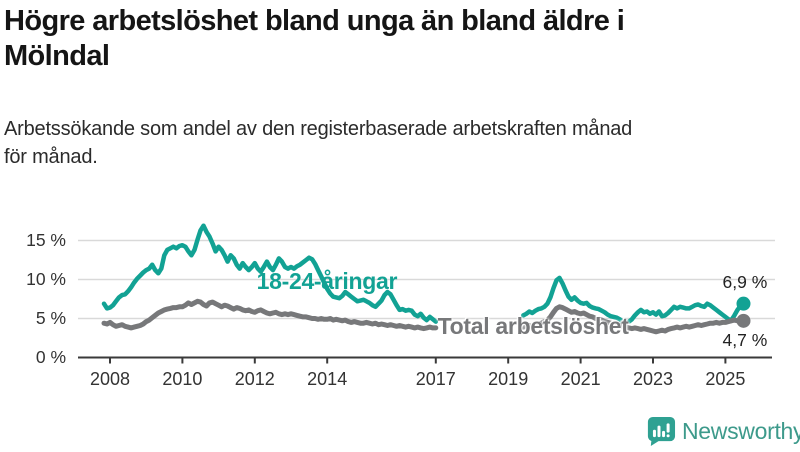  Describe the element at coordinates (182, 378) in the screenshot. I see `x-axis-tick-label-2010: 2010` at that location.